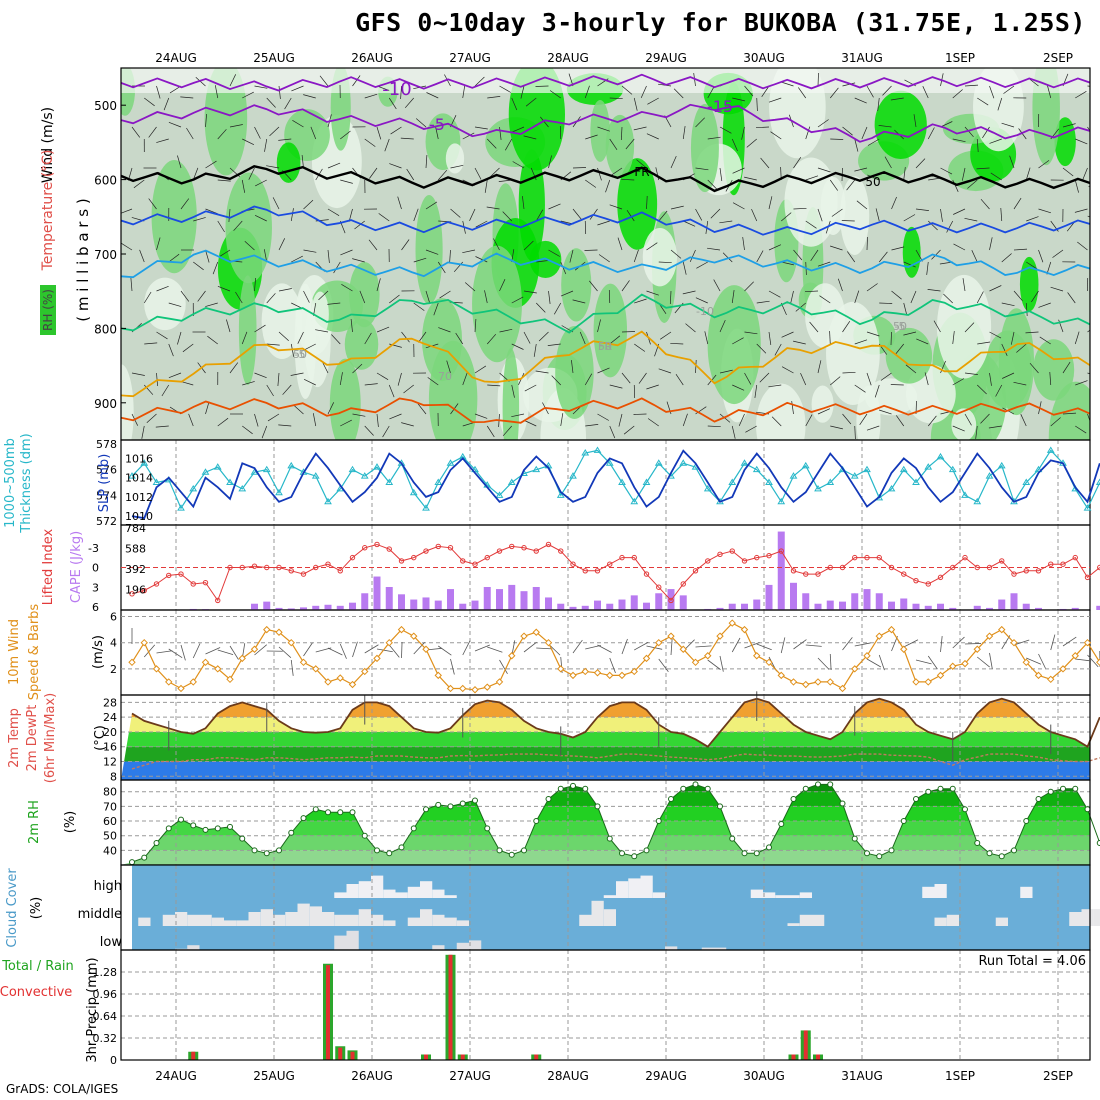 The image size is (1100, 1100). What do you see at coordinates (76, 567) in the screenshot?
I see `ylabel-cape: CAPE (J/kg)` at bounding box center [76, 567].